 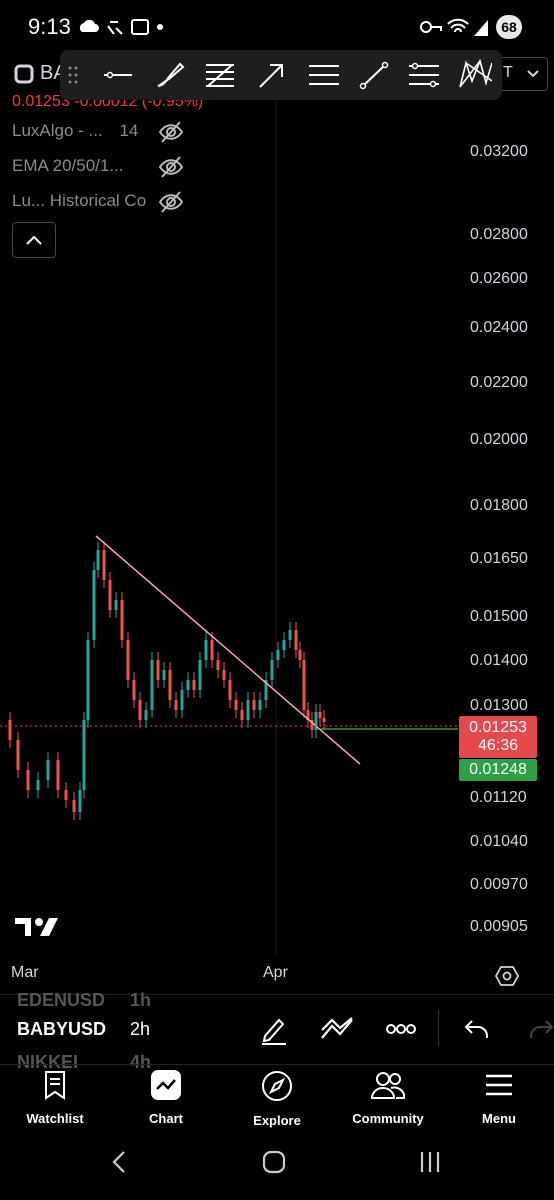 I want to click on symbol-logo-icon, so click(x=24, y=76).